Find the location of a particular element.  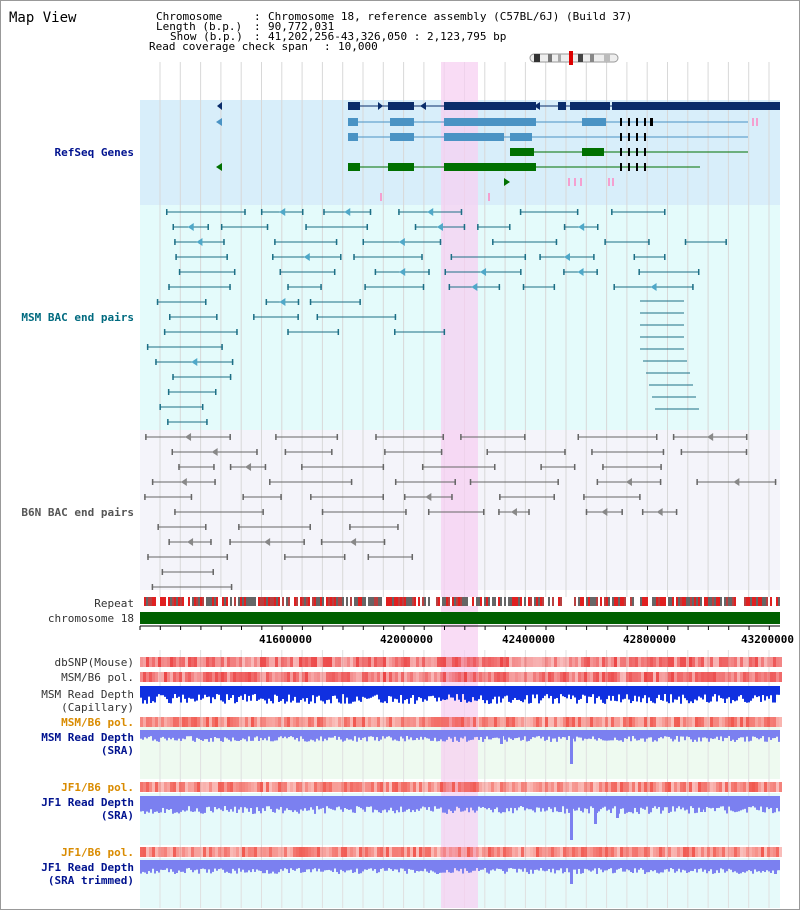

track-label-b6n-bac: B6N BAC end pairs is located at coordinates (77, 512).